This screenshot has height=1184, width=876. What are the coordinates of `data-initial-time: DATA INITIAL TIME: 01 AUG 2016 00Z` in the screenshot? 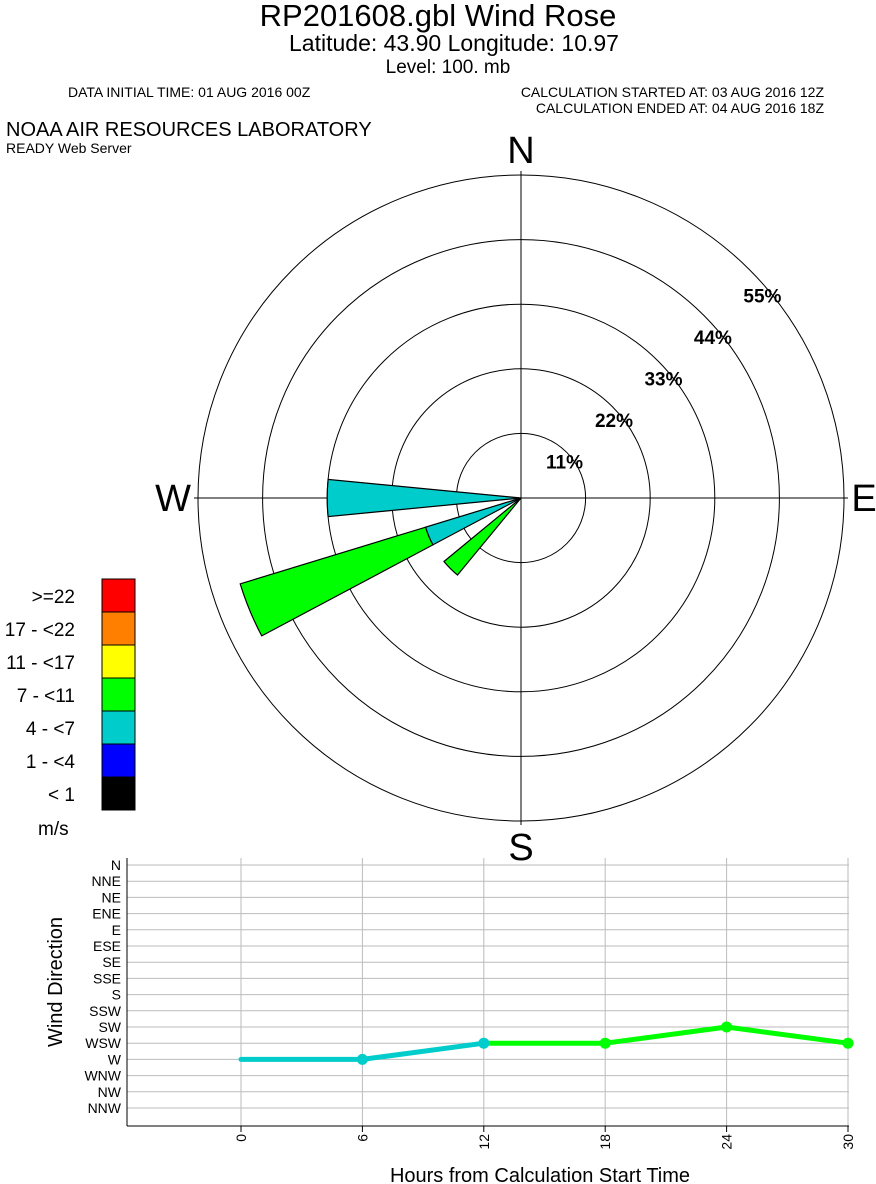 It's located at (189, 92).